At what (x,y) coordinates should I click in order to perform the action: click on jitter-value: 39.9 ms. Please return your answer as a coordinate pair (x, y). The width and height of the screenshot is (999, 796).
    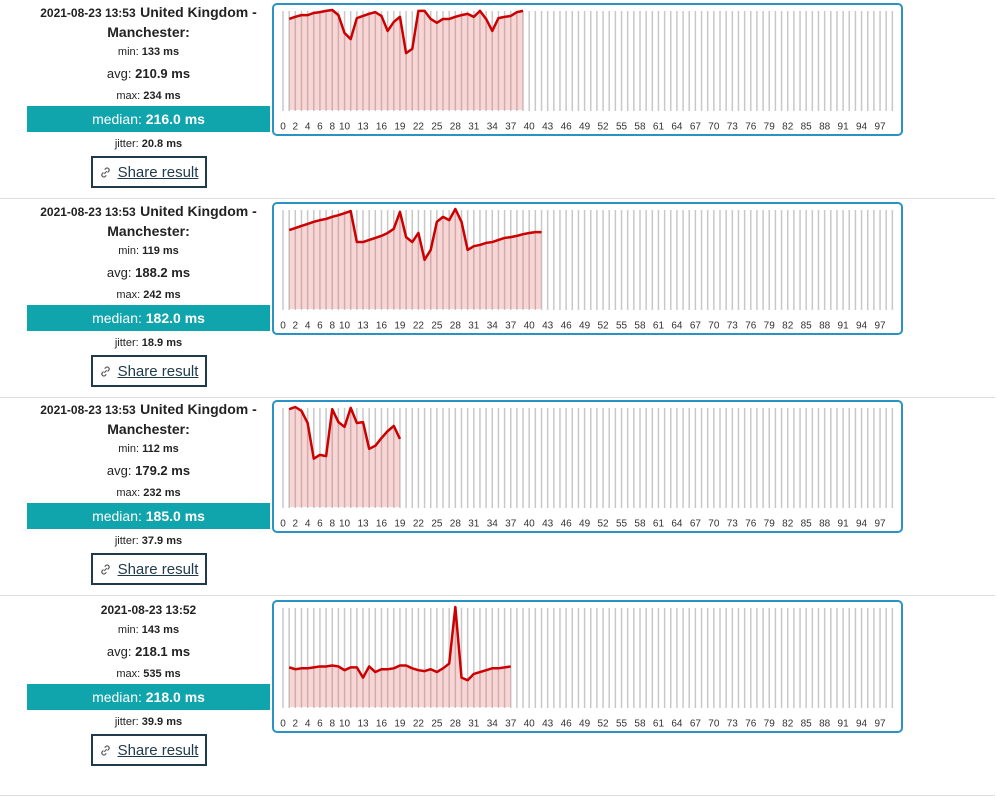
    Looking at the image, I should click on (162, 722).